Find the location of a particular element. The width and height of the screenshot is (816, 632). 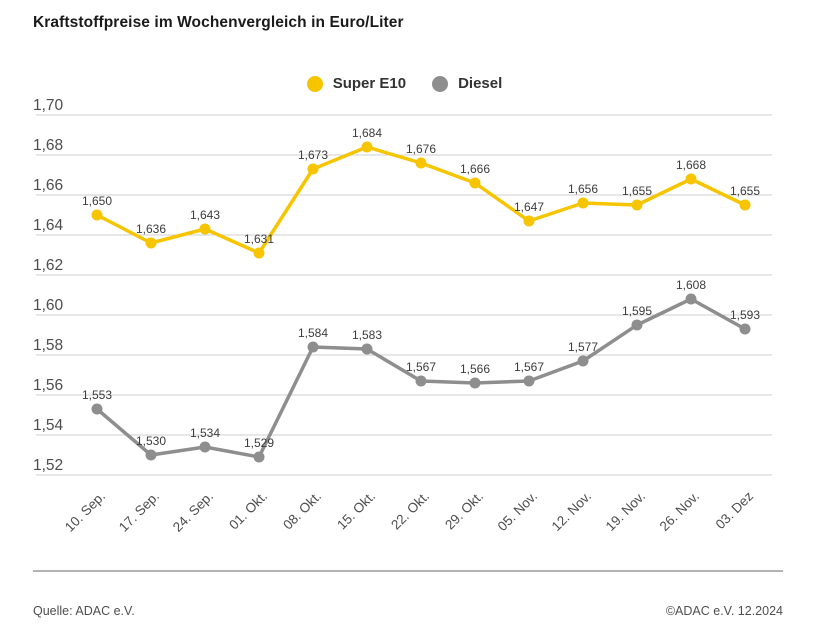

data-point-label: 1,577 is located at coordinates (583, 347).